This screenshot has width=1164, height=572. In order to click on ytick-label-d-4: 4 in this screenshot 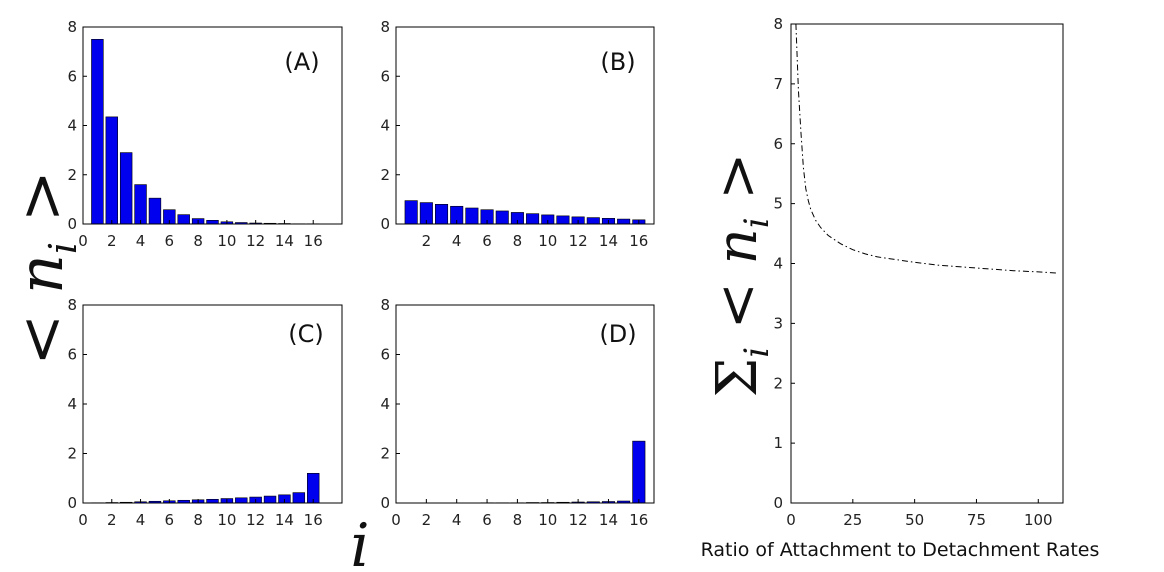, I will do `click(385, 404)`.